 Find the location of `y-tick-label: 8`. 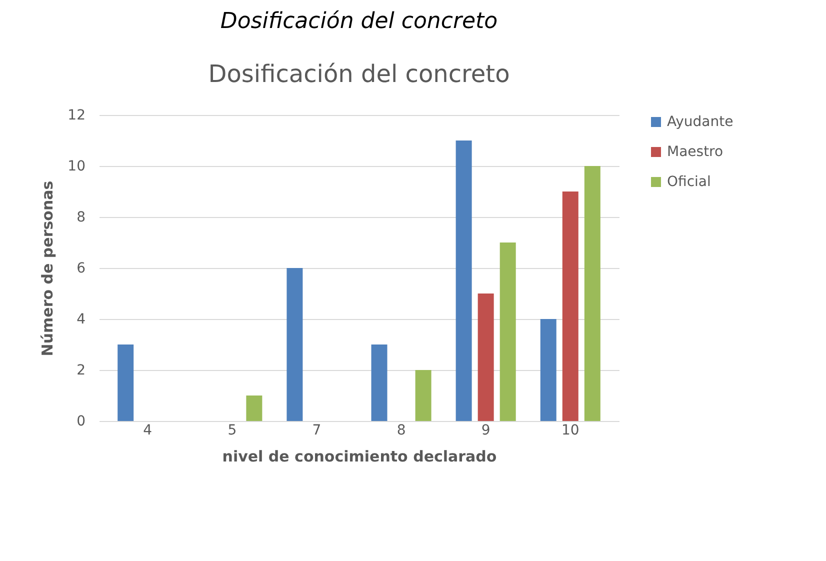

y-tick-label: 8 is located at coordinates (81, 218).